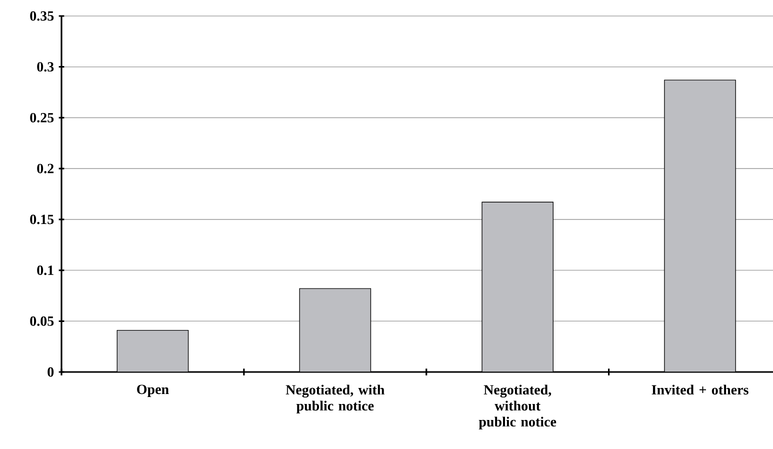 This screenshot has height=449, width=773. I want to click on y-tick-label: 0.05, so click(42, 321).